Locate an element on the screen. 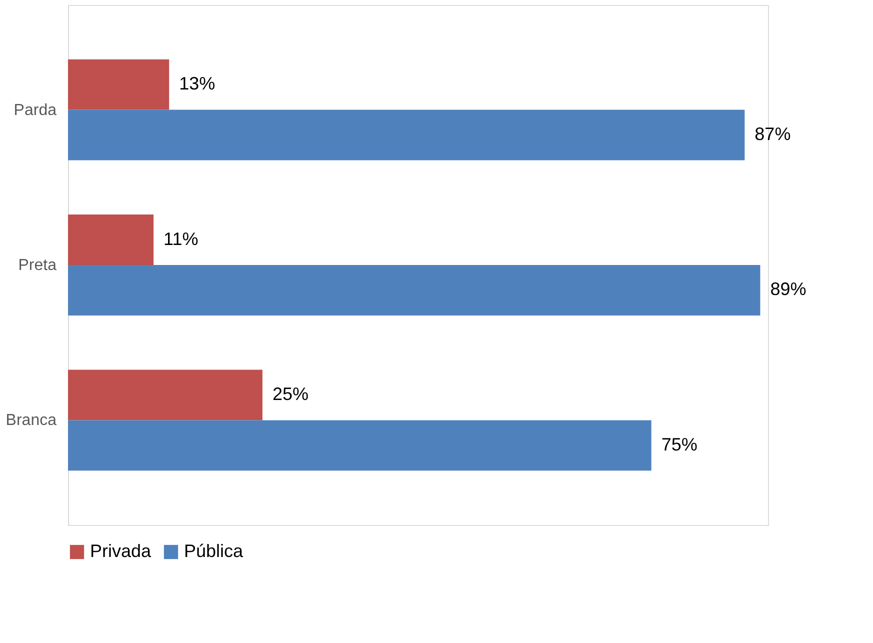 The image size is (873, 643). data-label: 25% is located at coordinates (290, 394).